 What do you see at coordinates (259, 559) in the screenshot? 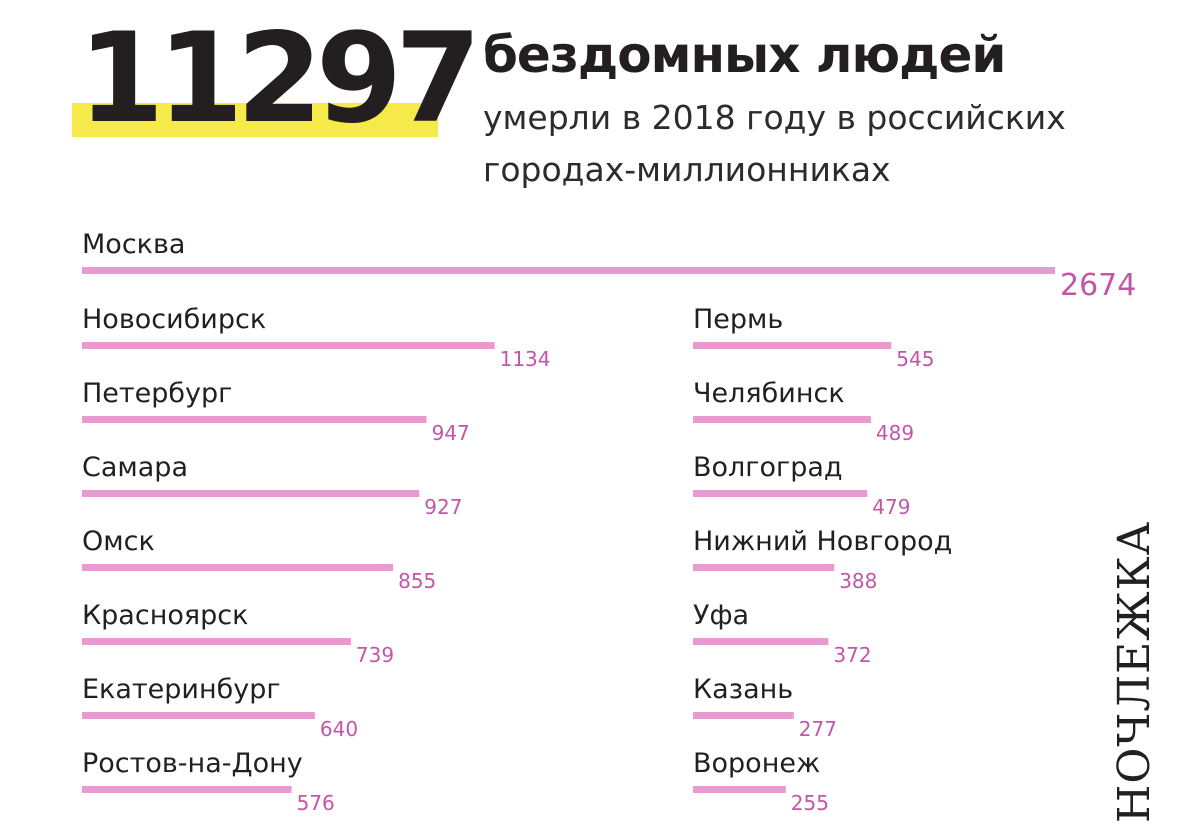
I see `bar-group: Омск 855` at bounding box center [259, 559].